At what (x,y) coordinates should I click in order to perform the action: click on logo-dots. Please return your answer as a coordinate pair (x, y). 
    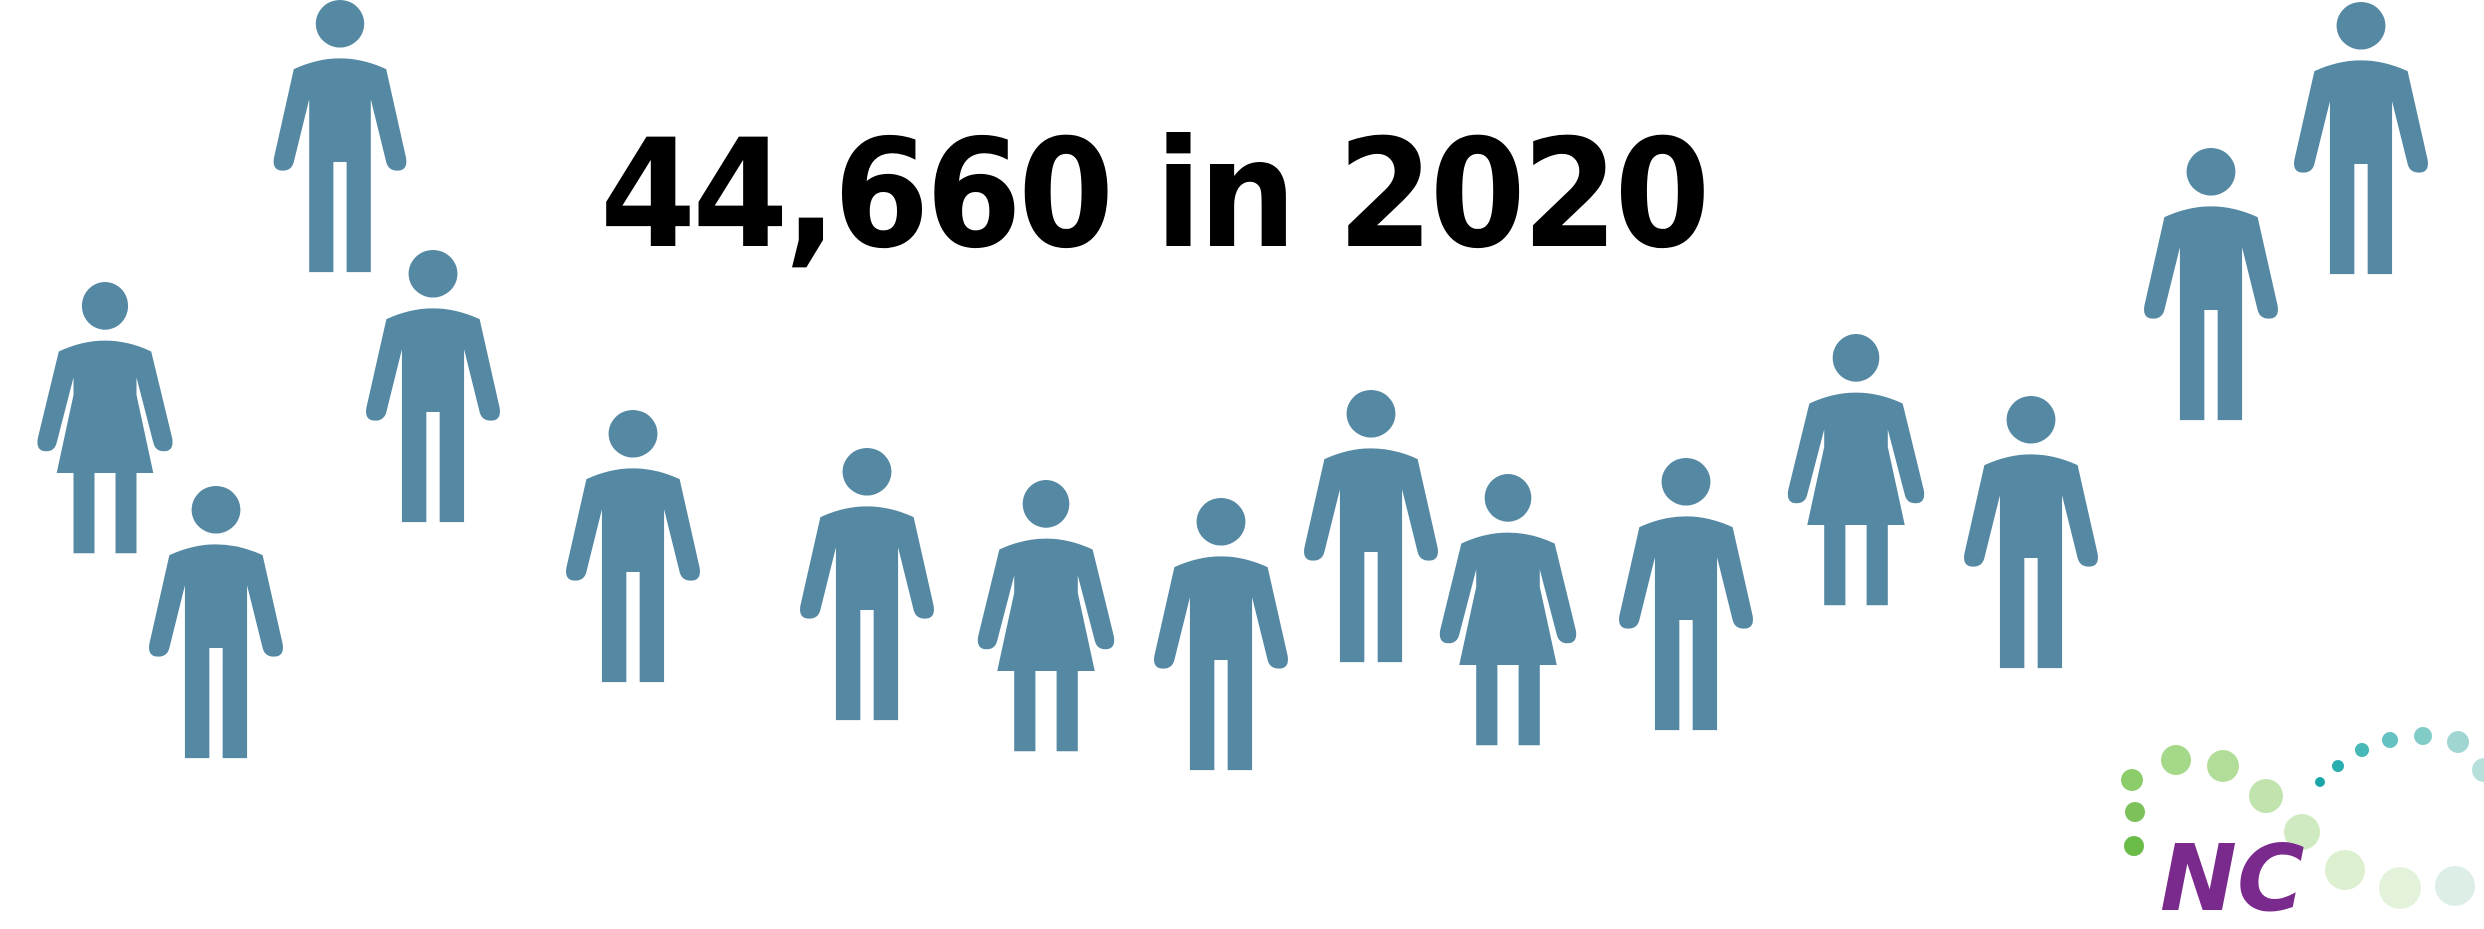
    Looking at the image, I should click on (2302, 818).